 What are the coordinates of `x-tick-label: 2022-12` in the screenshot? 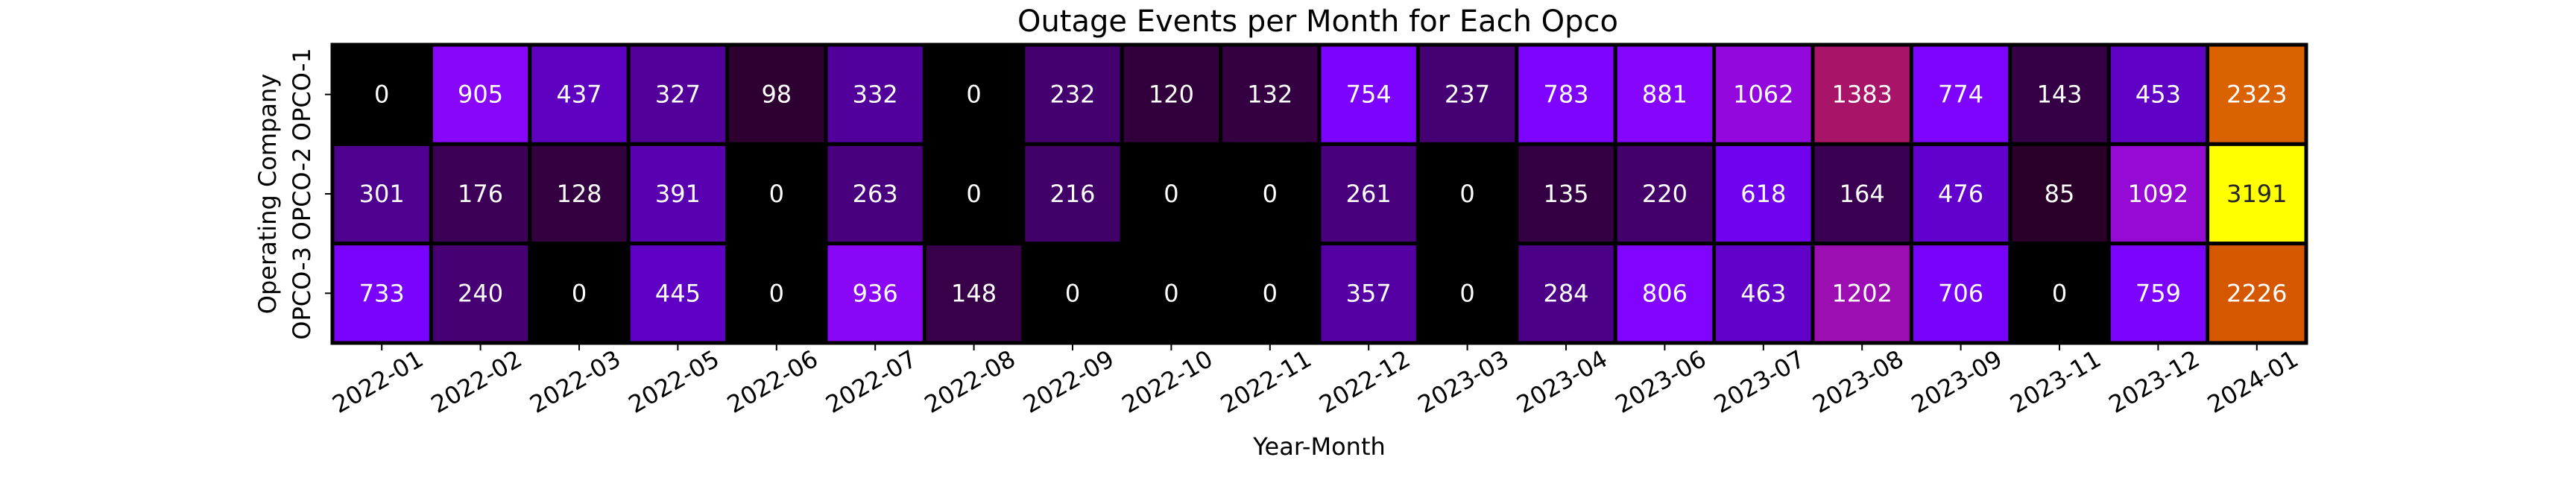 It's located at (1364, 381).